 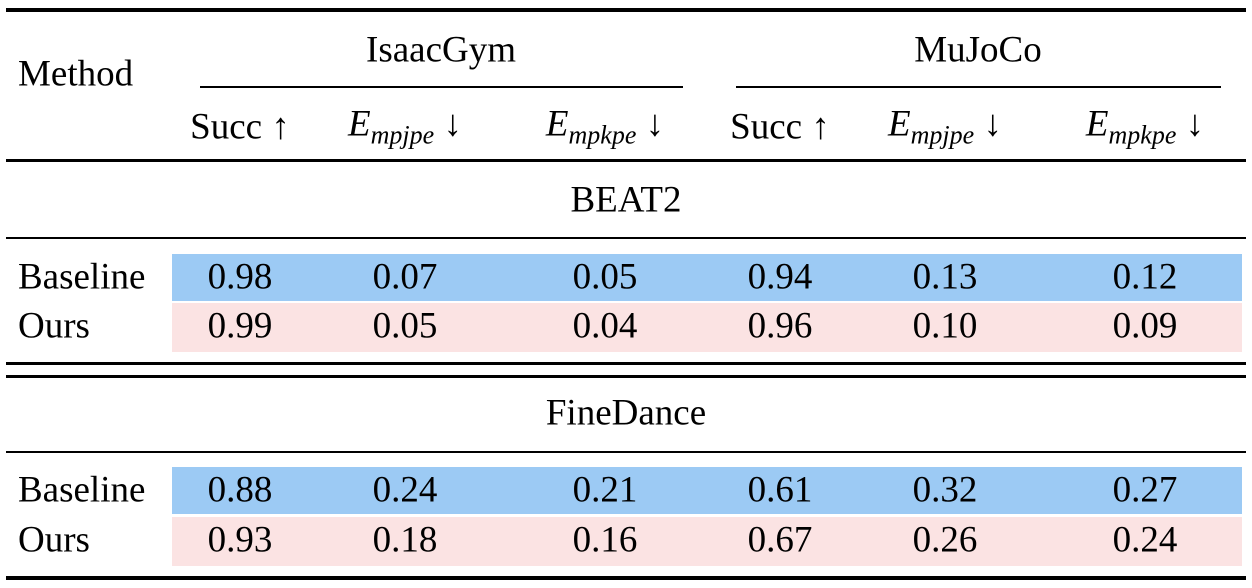 What do you see at coordinates (780, 490) in the screenshot?
I see `cell-value: 0.61` at bounding box center [780, 490].